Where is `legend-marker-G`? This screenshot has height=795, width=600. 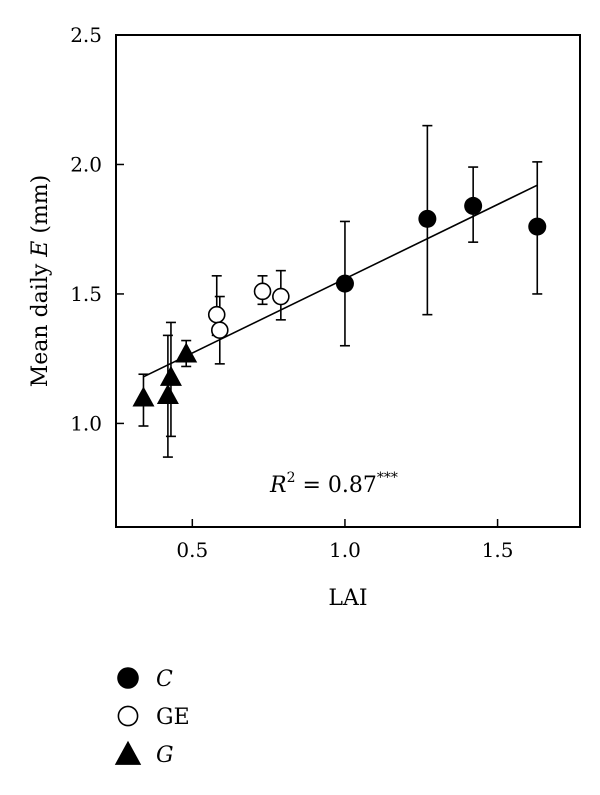
legend-marker-G is located at coordinates (128, 752).